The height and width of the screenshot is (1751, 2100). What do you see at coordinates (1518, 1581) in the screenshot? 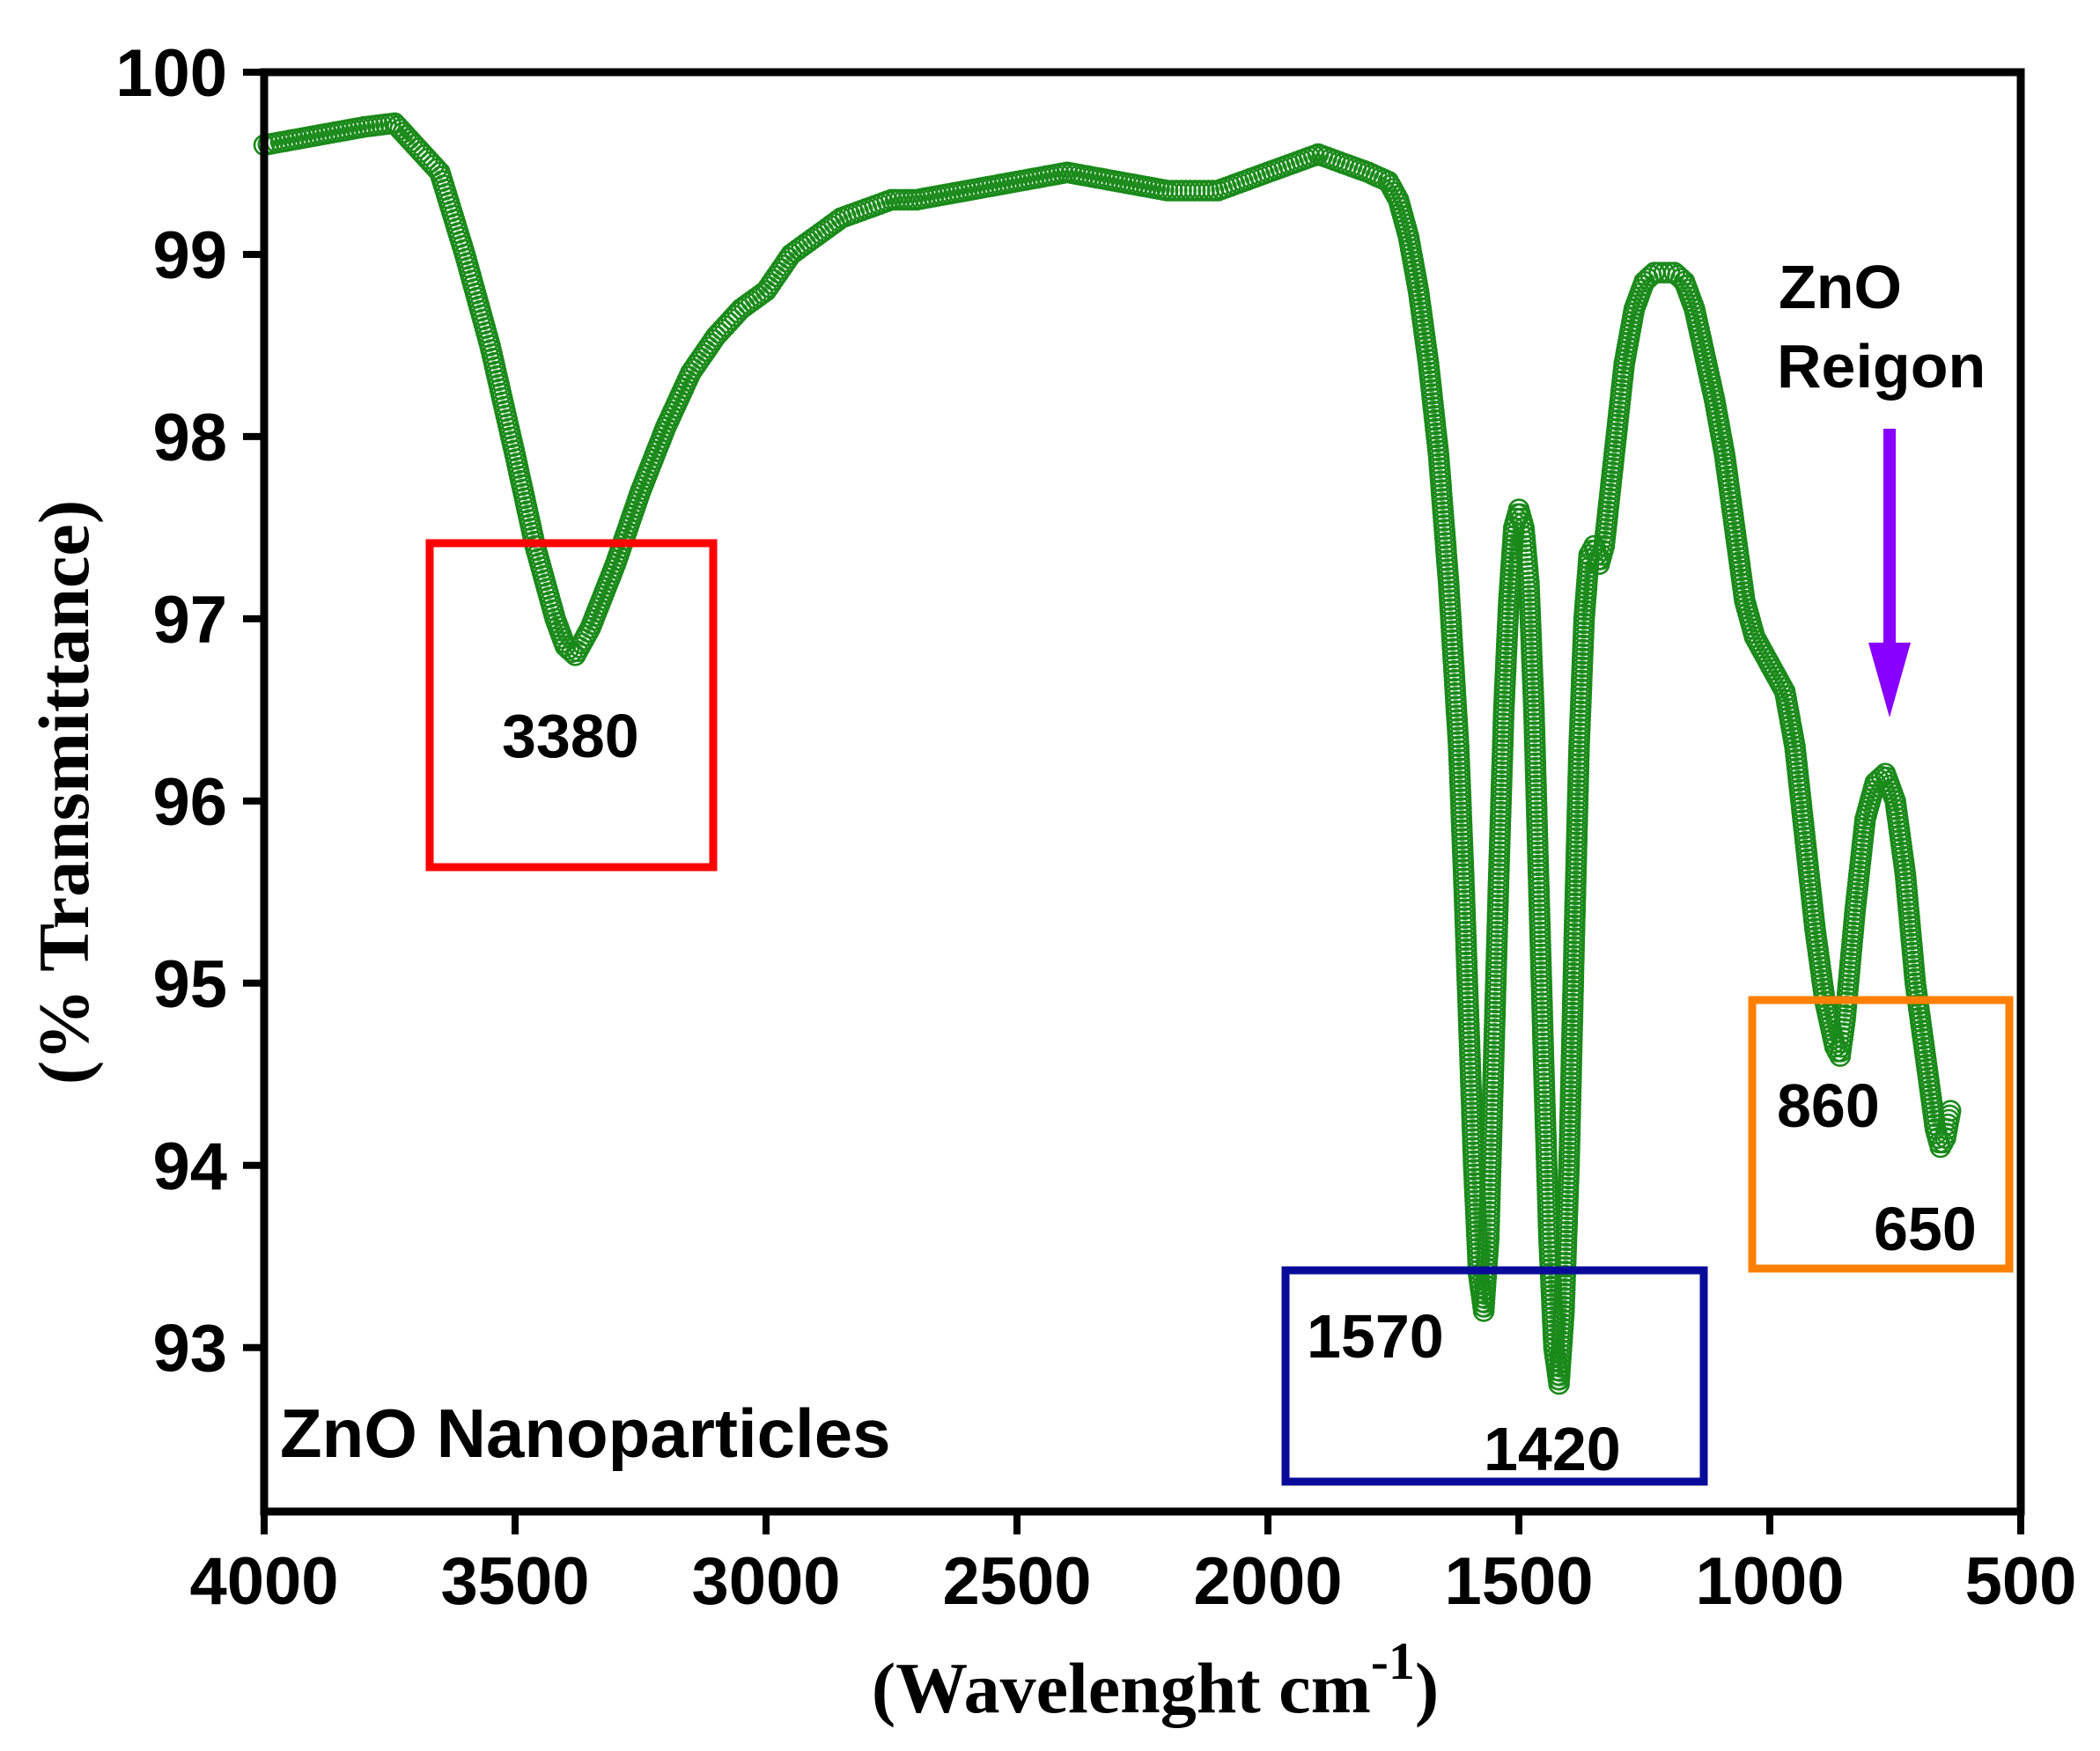
I see `x-tick-label: 1500` at bounding box center [1518, 1581].